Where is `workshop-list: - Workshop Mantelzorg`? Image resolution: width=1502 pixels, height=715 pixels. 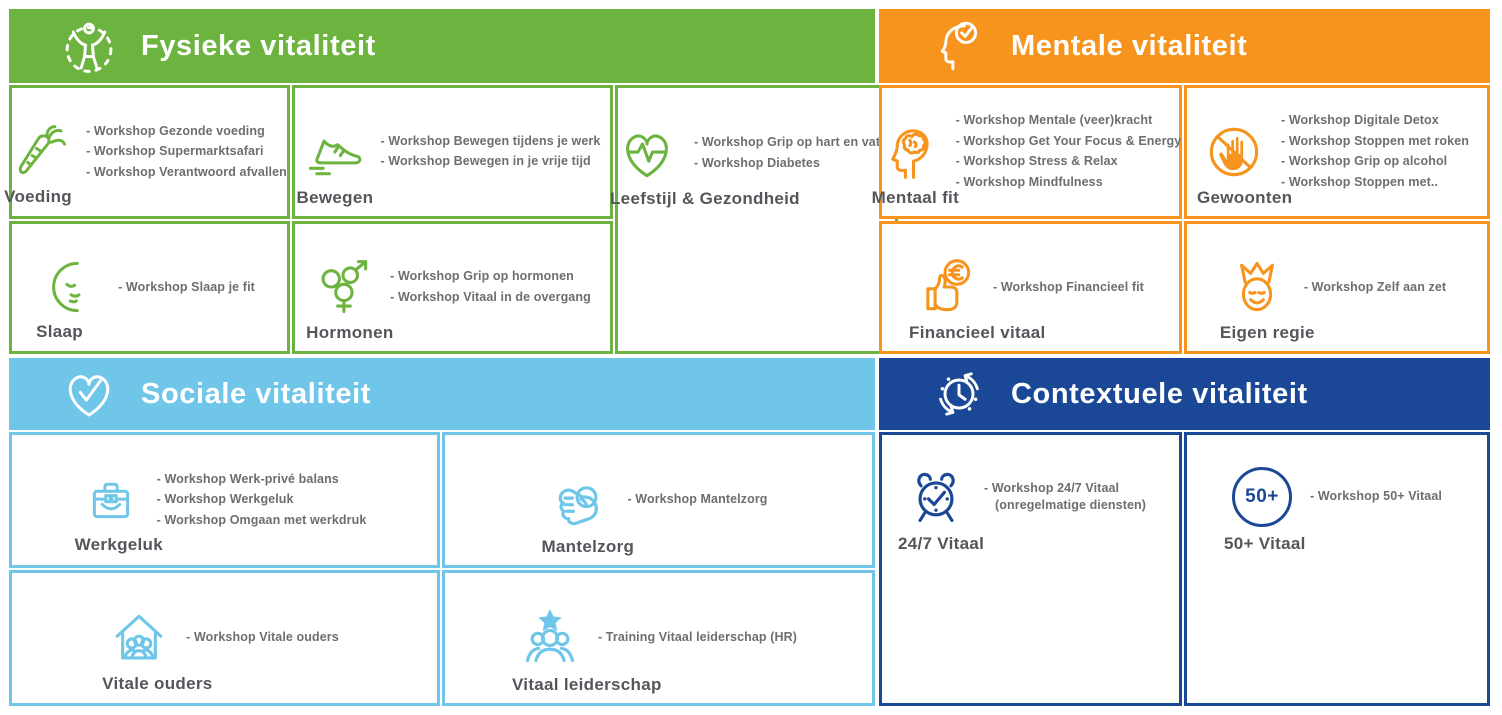
workshop-list: - Workshop Mantelzorg is located at coordinates (697, 500).